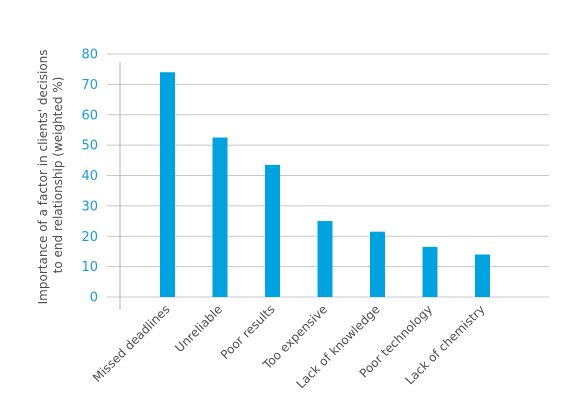 Image resolution: width=586 pixels, height=413 pixels. I want to click on y-tick-label: 10, so click(89, 267).